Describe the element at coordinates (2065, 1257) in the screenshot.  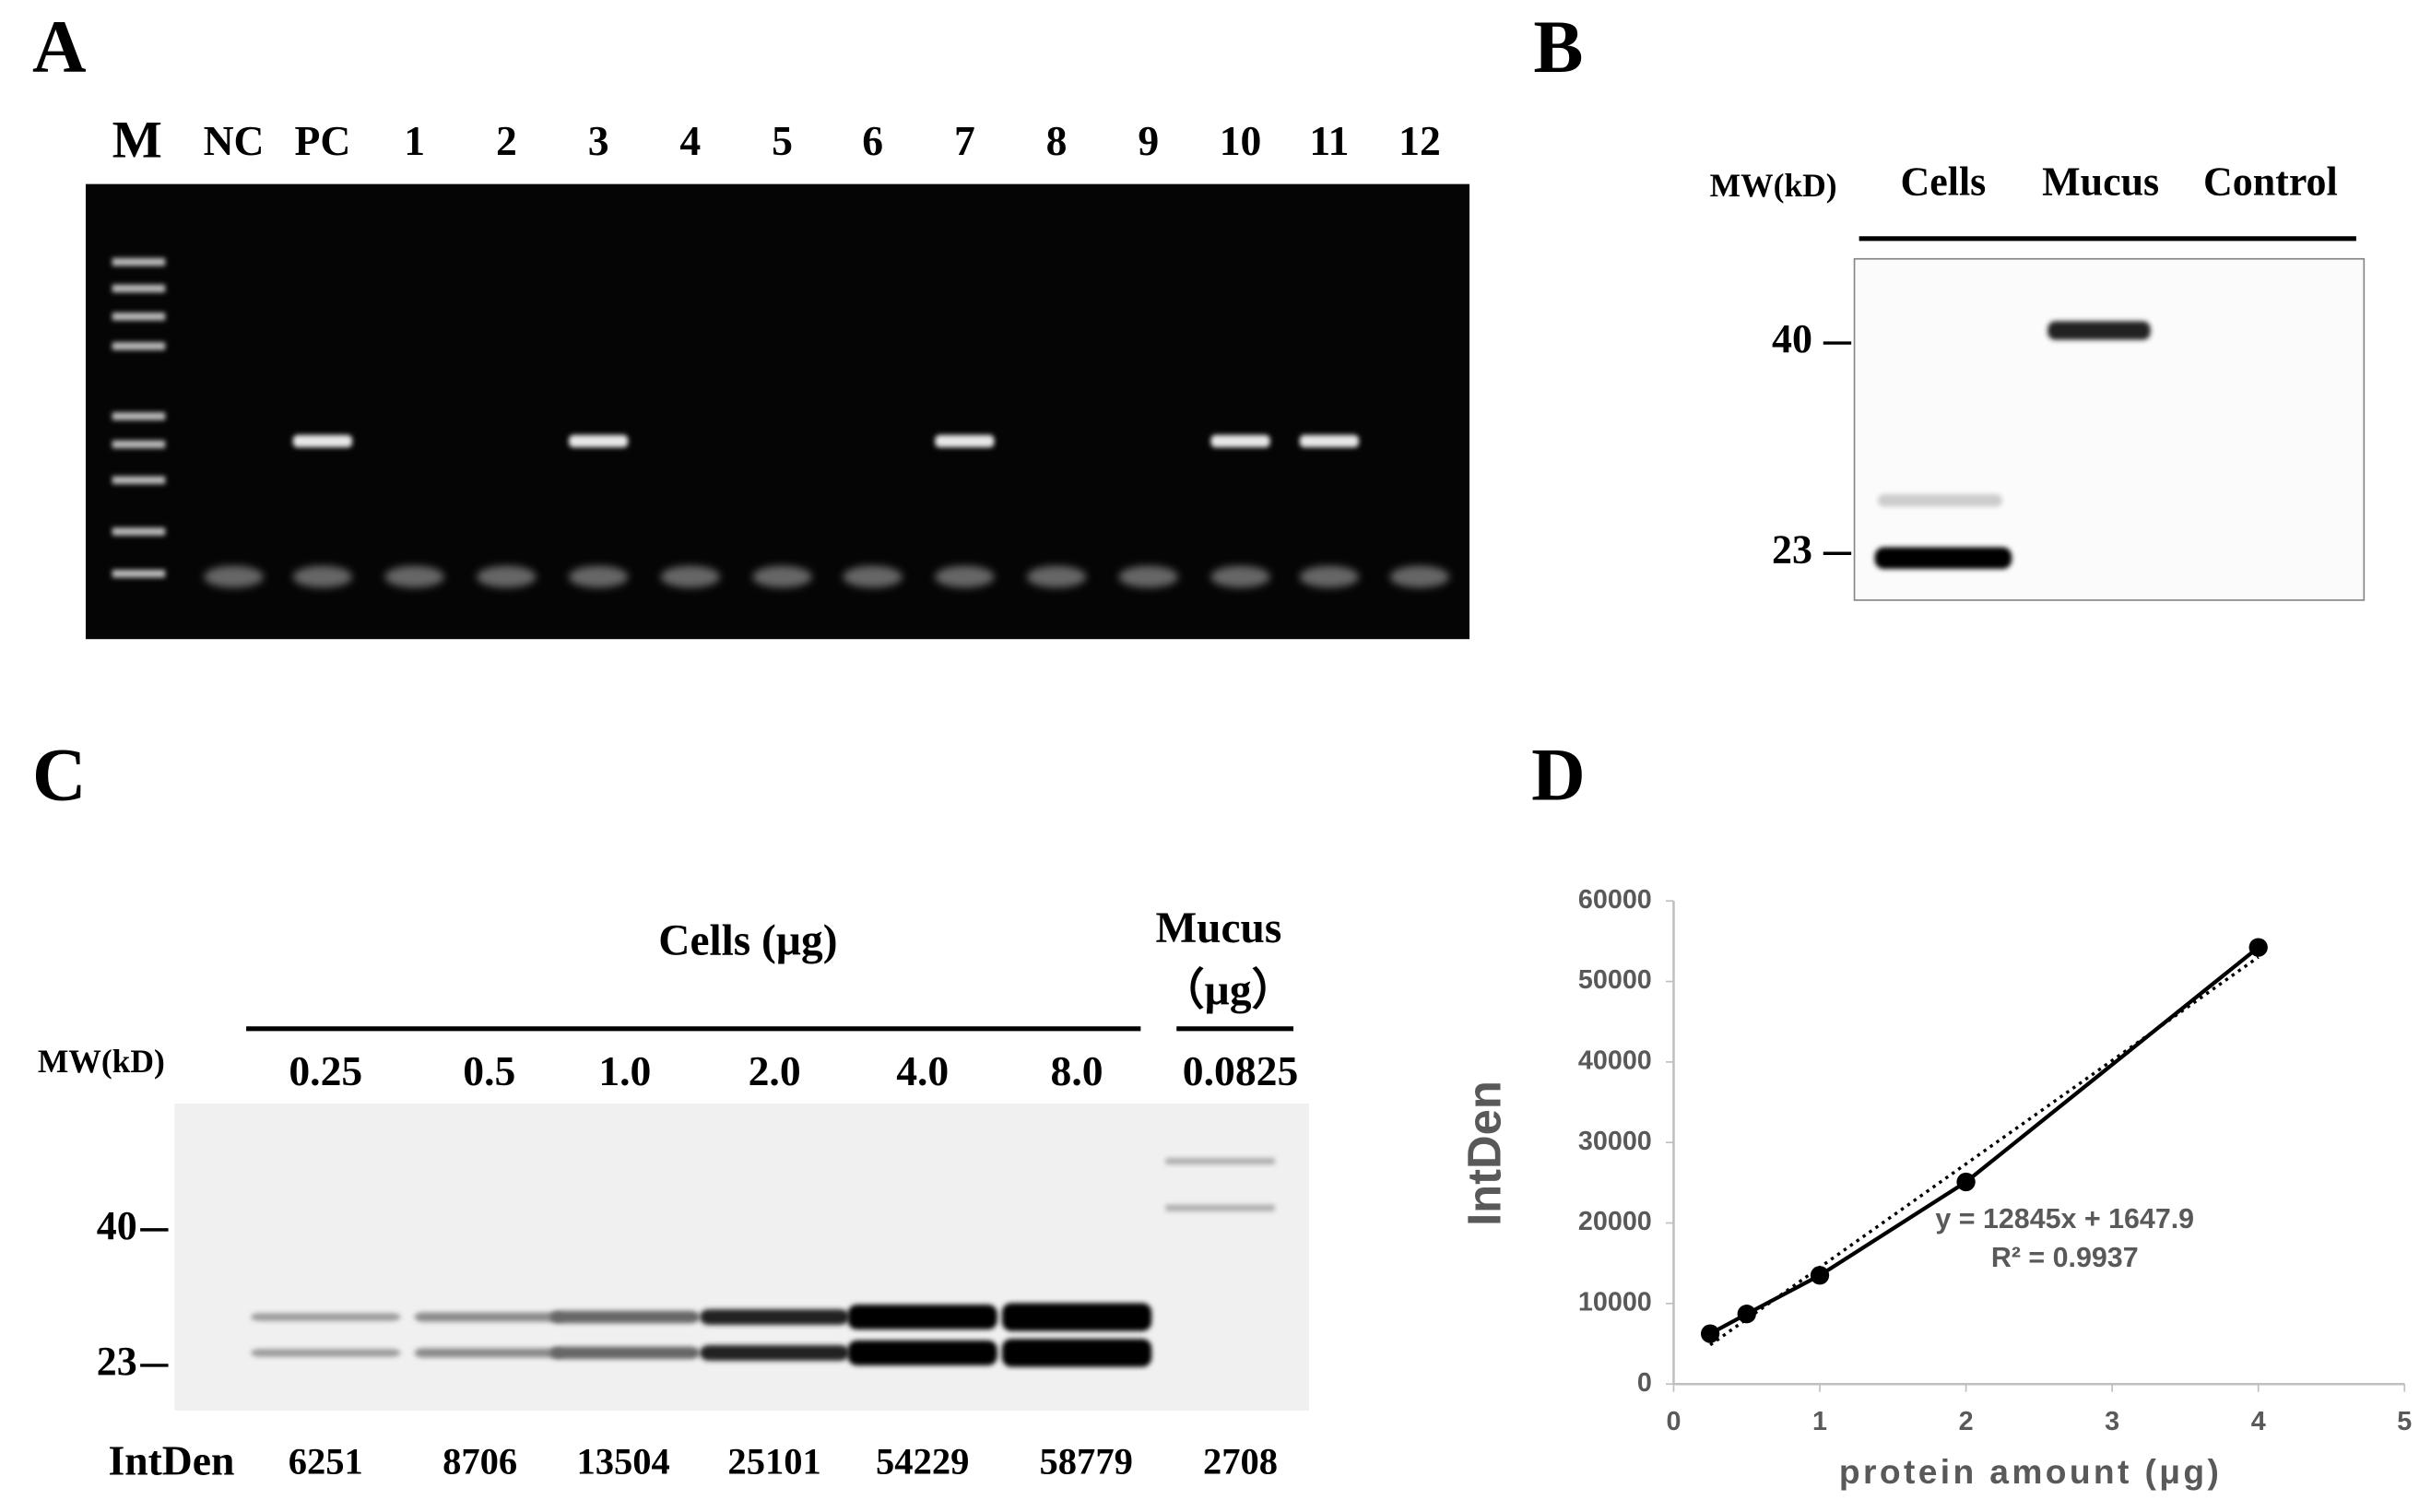
I see `trendline-r2: R² = 0.9937` at that location.